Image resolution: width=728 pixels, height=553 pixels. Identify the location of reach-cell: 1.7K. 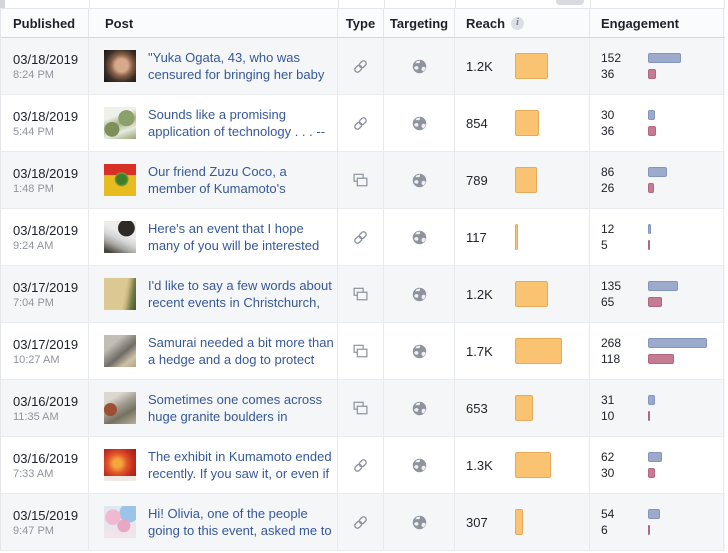
(522, 351).